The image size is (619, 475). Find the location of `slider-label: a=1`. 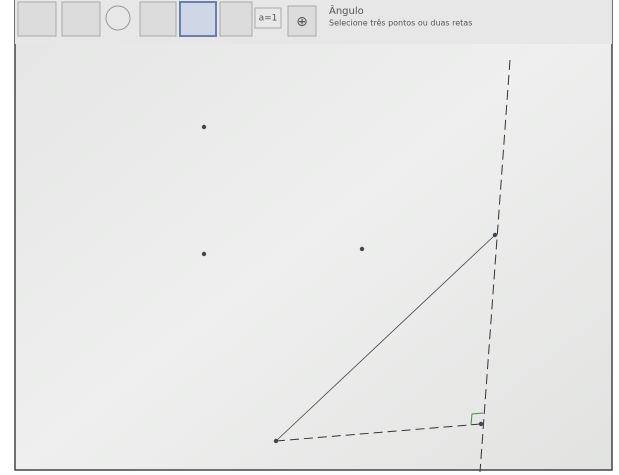

slider-label: a=1 is located at coordinates (268, 19).